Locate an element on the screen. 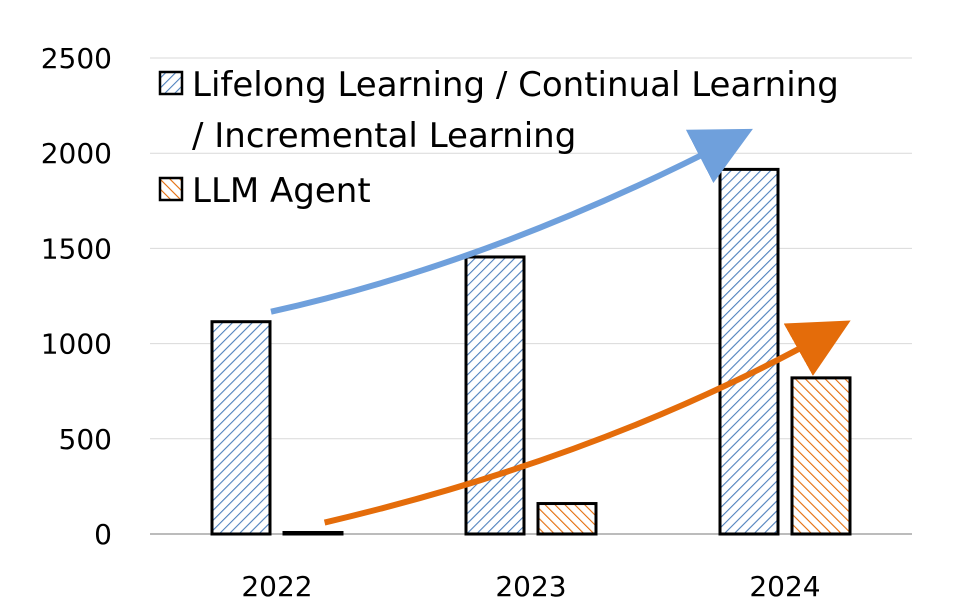 This screenshot has height=613, width=956. bar-lifelong-learning-2022 is located at coordinates (241, 428).